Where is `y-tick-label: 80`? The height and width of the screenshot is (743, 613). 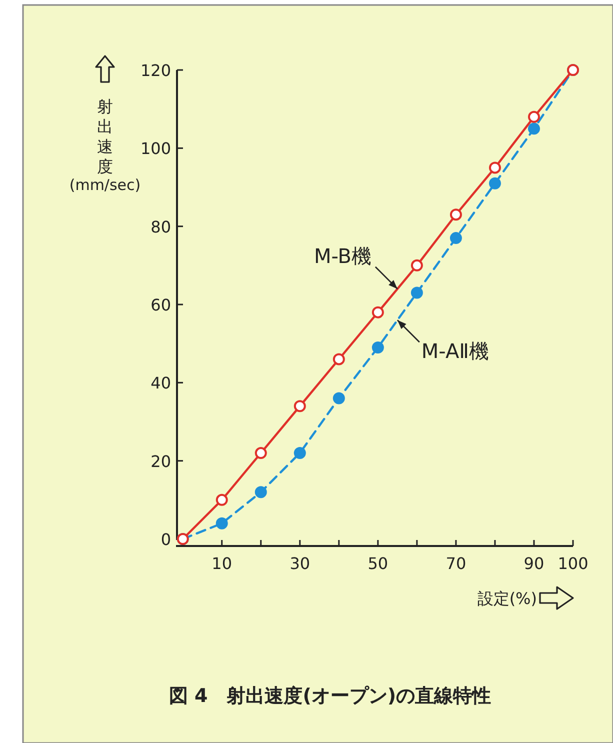 y-tick-label: 80 is located at coordinates (160, 226).